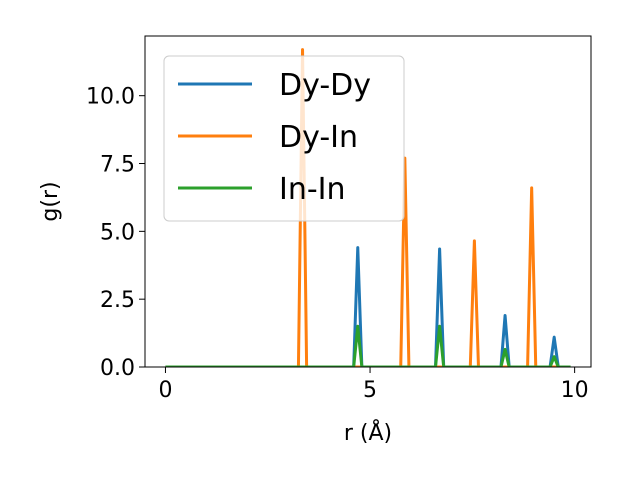  I want to click on y-tick-label: 7.5, so click(117, 165).